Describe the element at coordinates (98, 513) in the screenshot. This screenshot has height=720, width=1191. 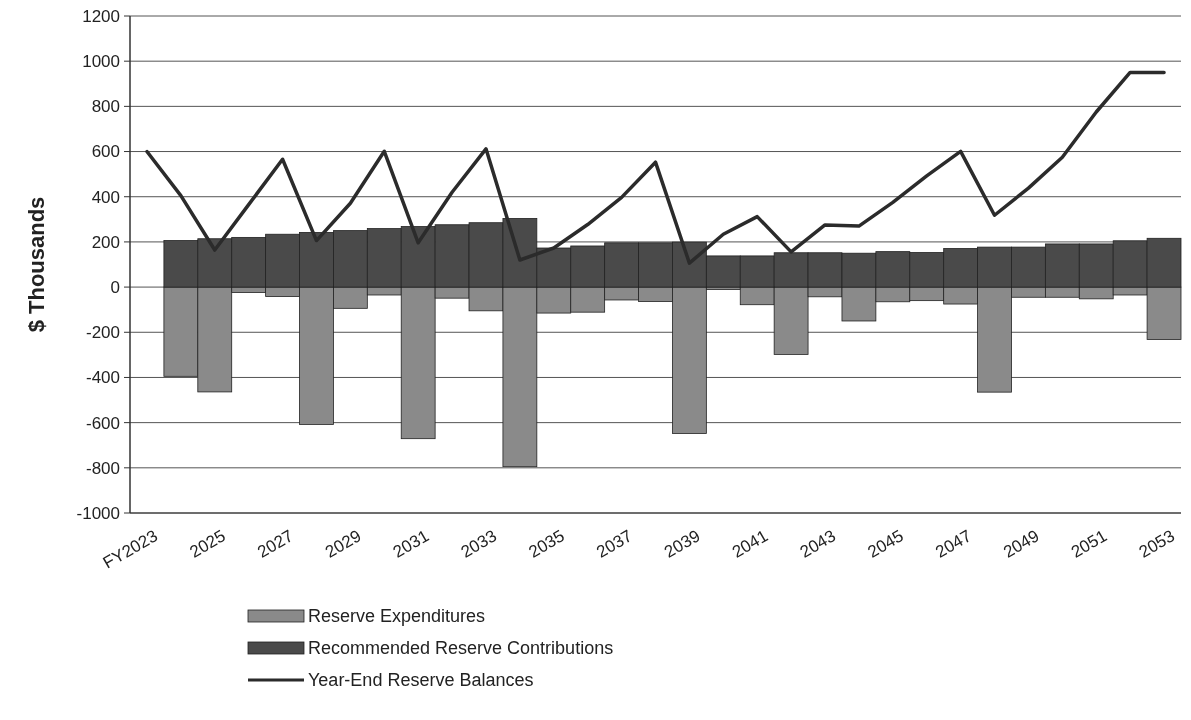
I see `y-tick-label: -1000` at that location.